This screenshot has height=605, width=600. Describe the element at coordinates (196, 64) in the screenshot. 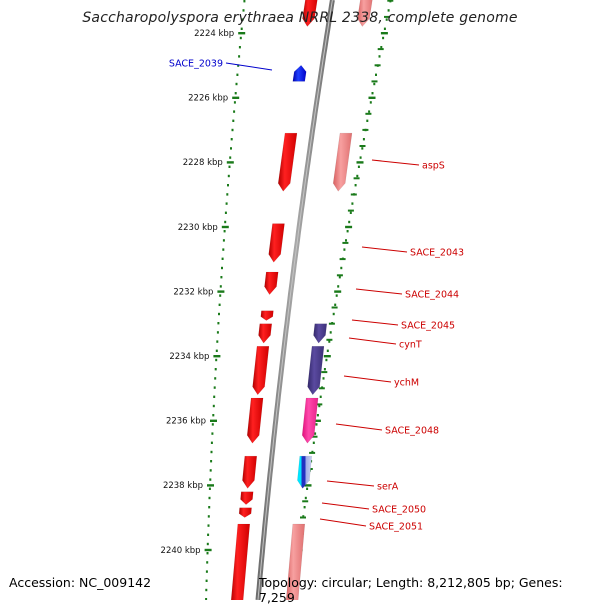

I see `gene-label: SACE_2039` at that location.